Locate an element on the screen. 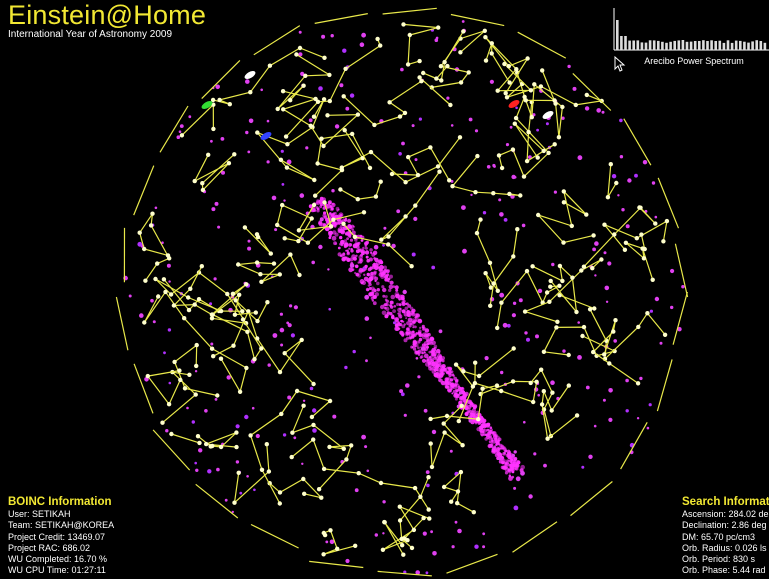  search-declination: Declination: 2.86 deg is located at coordinates (724, 525).